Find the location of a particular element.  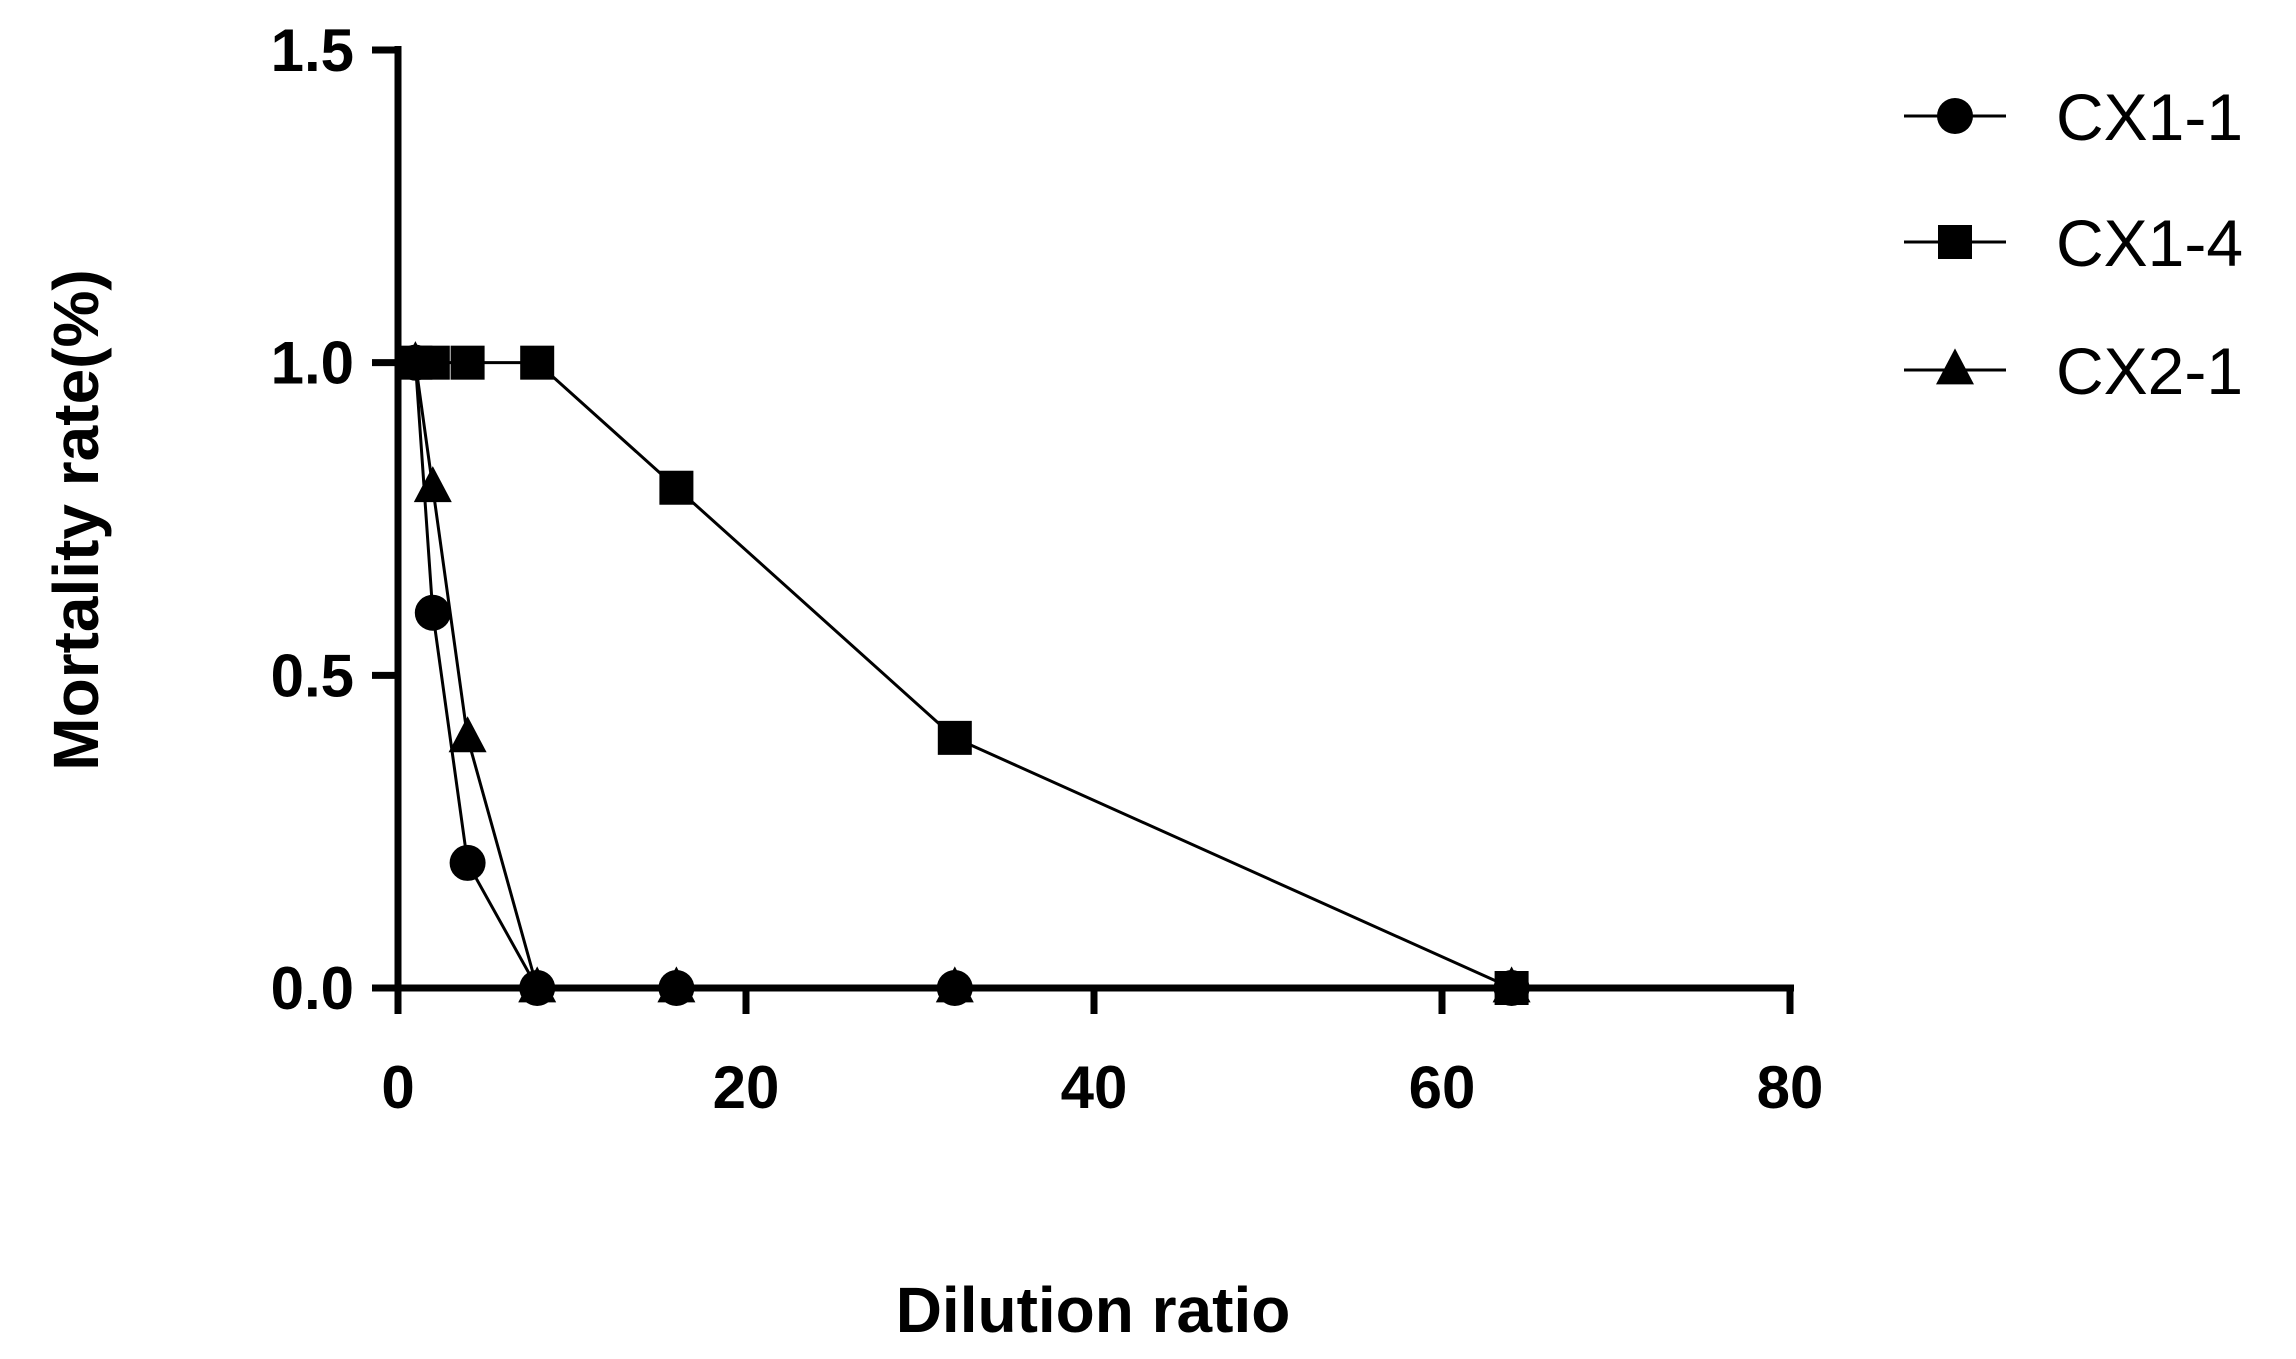

legend-item: CX1-1 is located at coordinates (2073, 117).